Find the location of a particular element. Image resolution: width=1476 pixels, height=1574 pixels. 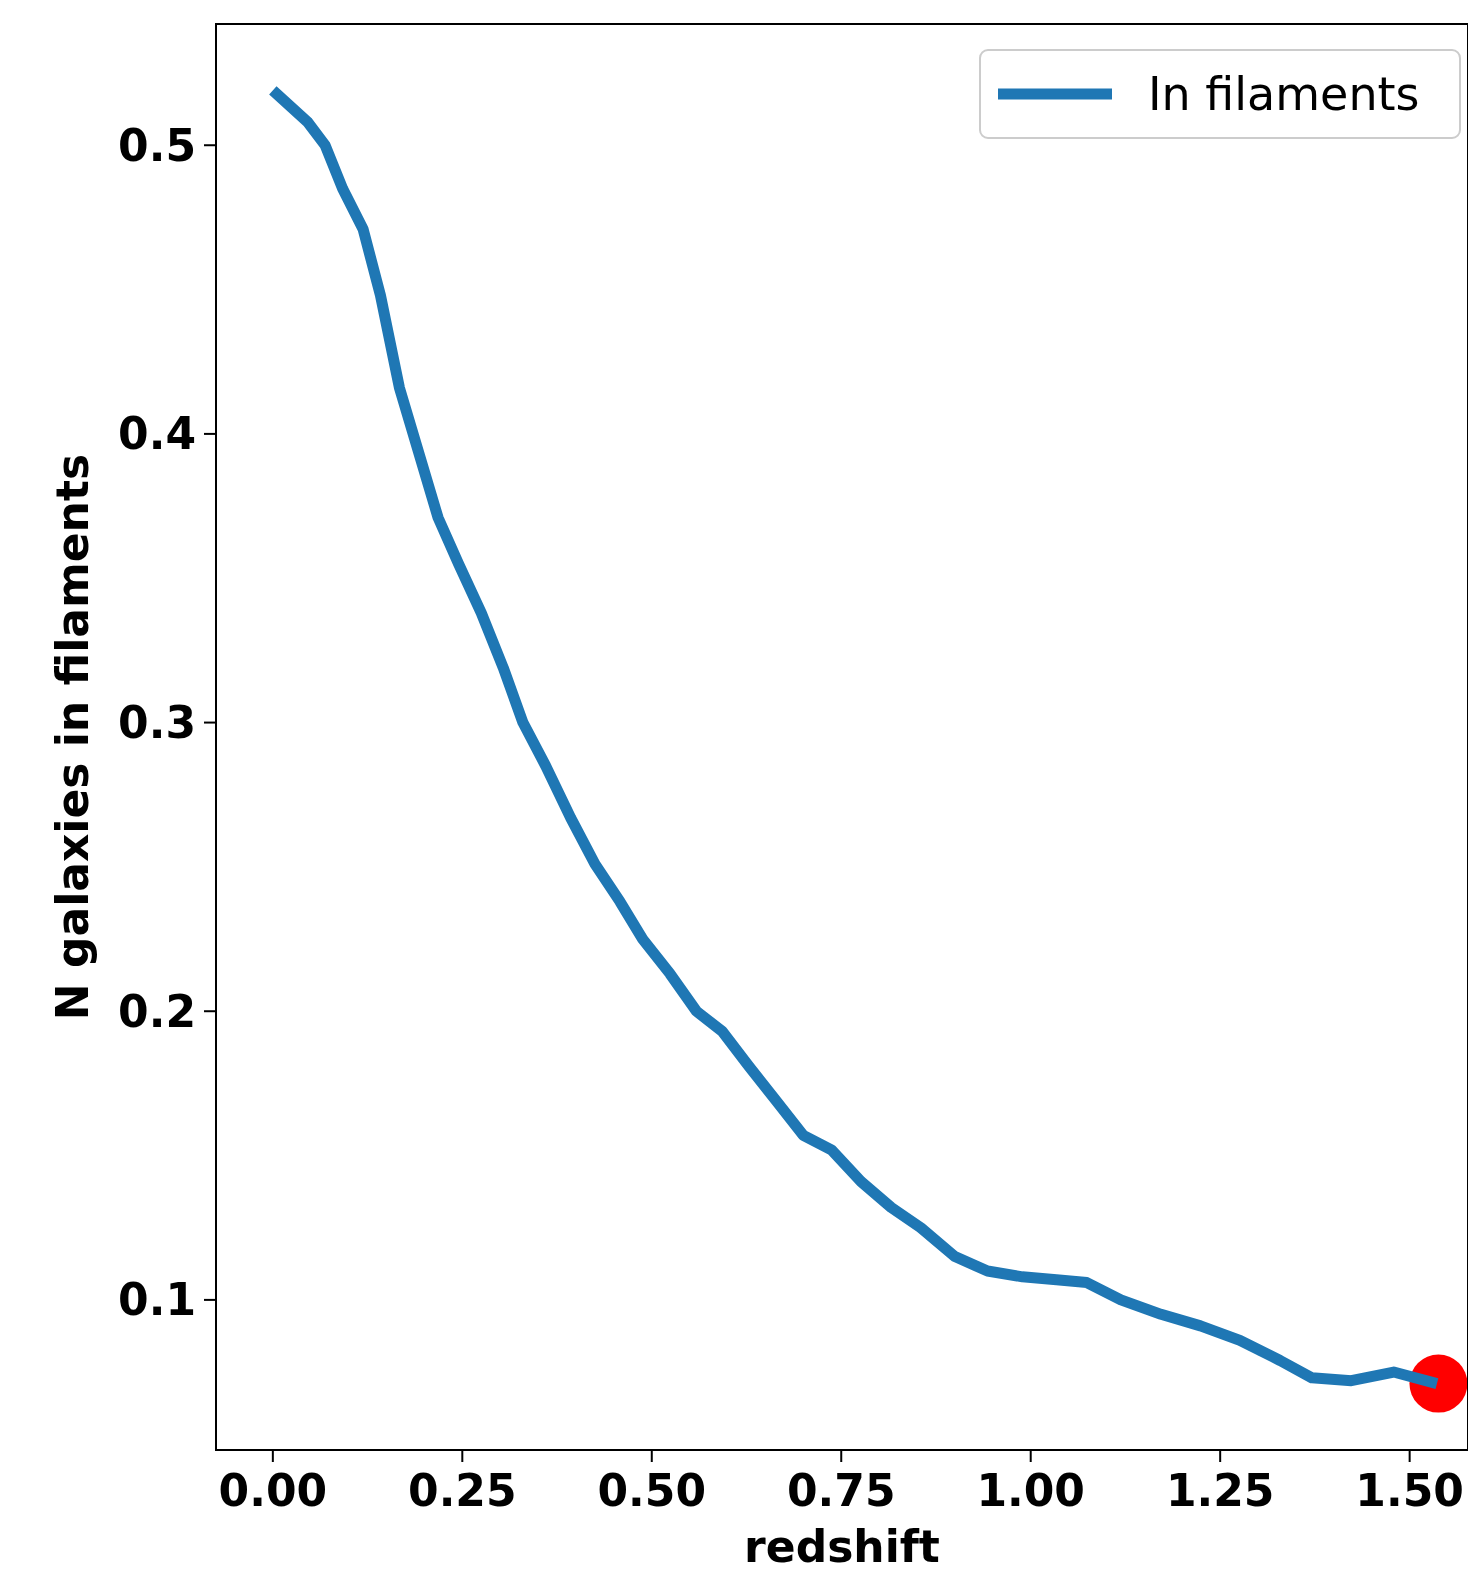

y-axis-title: N galaxies in filaments is located at coordinates (72, 737).